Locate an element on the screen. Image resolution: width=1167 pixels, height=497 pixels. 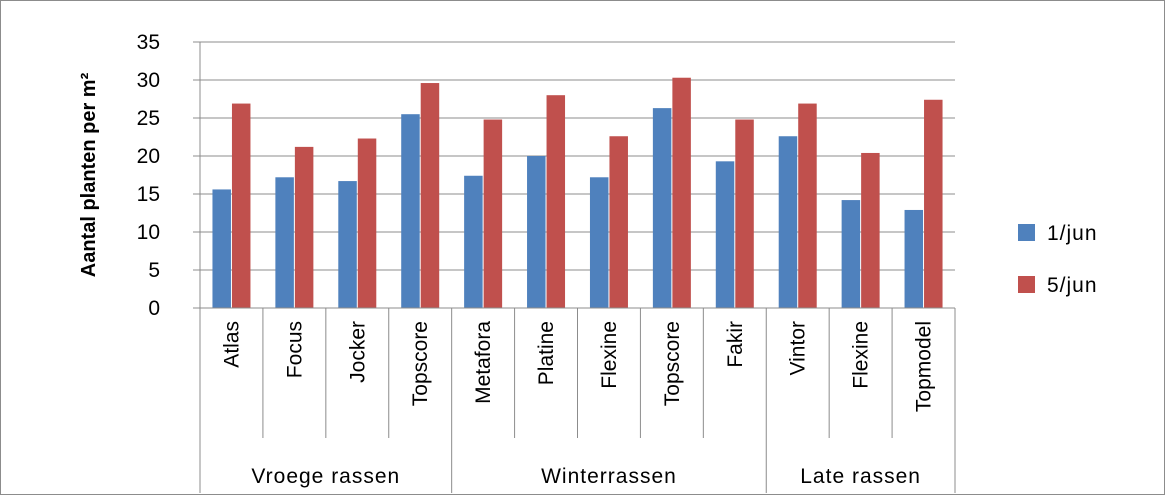
y-tick-label: 5 is located at coordinates (154, 270).